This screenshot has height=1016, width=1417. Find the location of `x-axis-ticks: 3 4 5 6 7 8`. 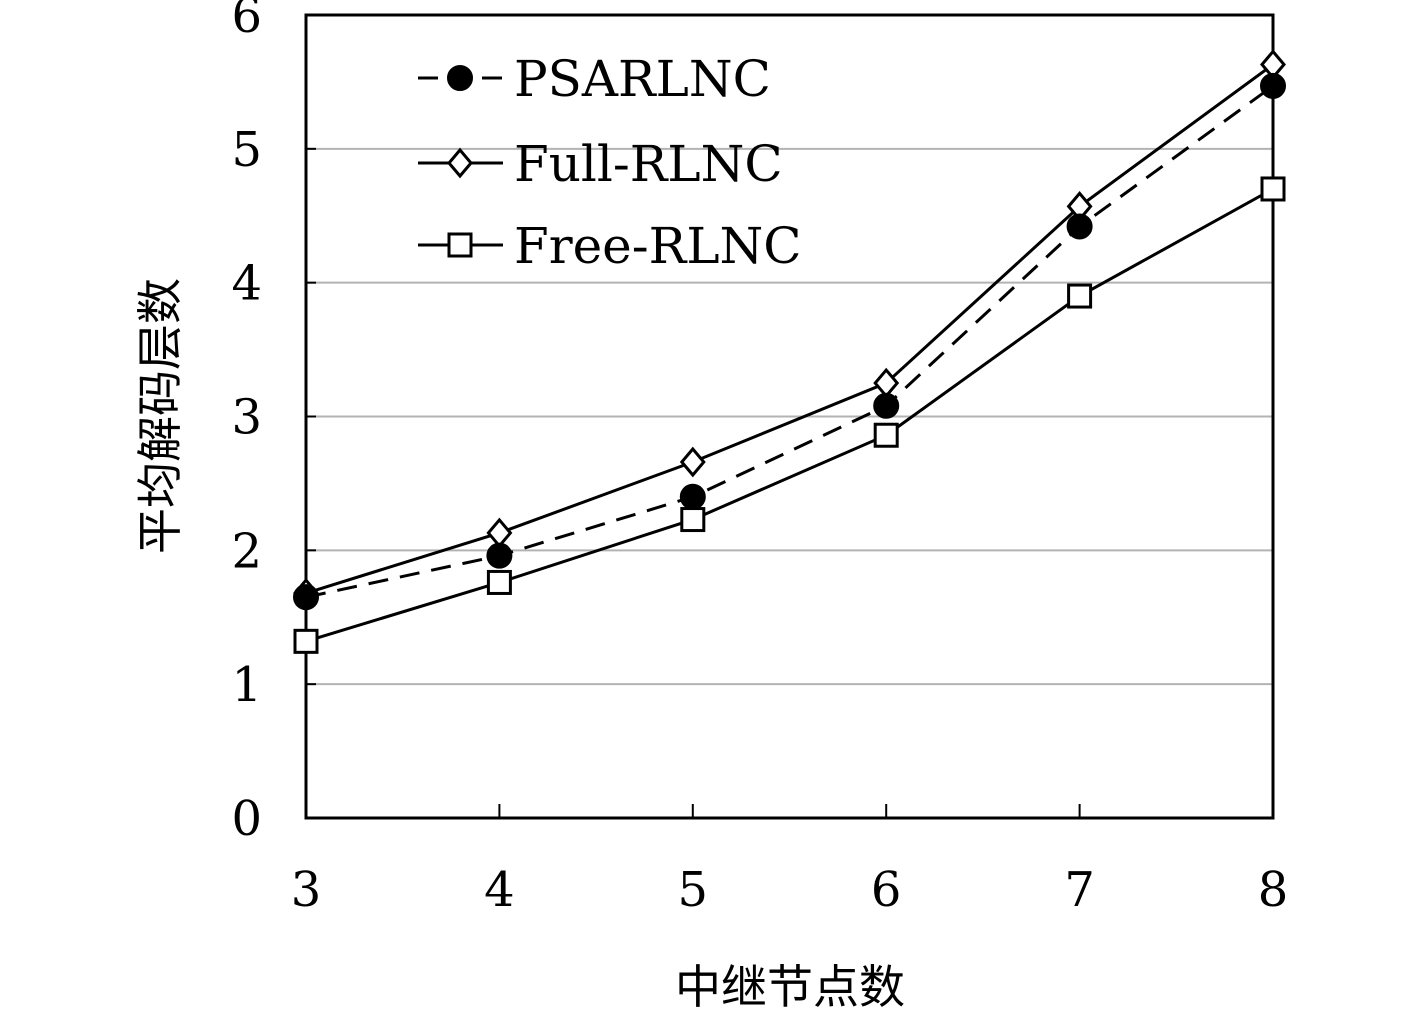

x-axis-ticks: 3 4 5 6 7 8 is located at coordinates (790, 861).